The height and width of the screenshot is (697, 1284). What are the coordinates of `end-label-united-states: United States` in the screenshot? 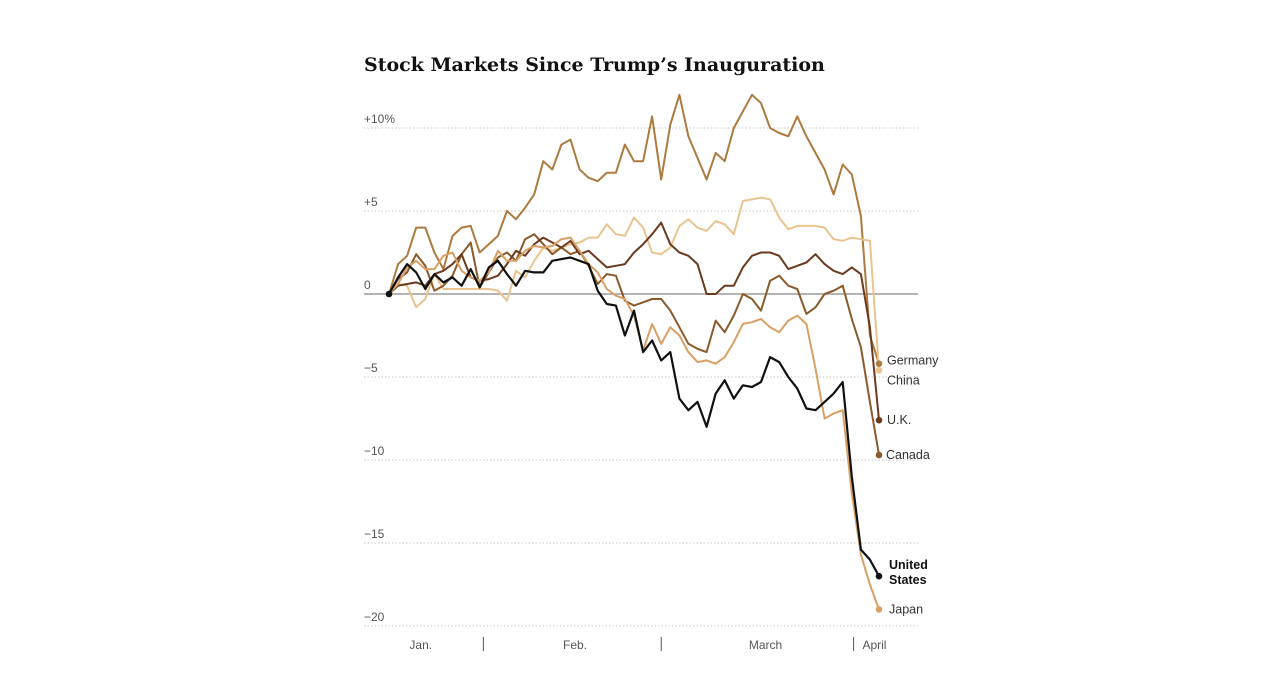 It's located at (908, 572).